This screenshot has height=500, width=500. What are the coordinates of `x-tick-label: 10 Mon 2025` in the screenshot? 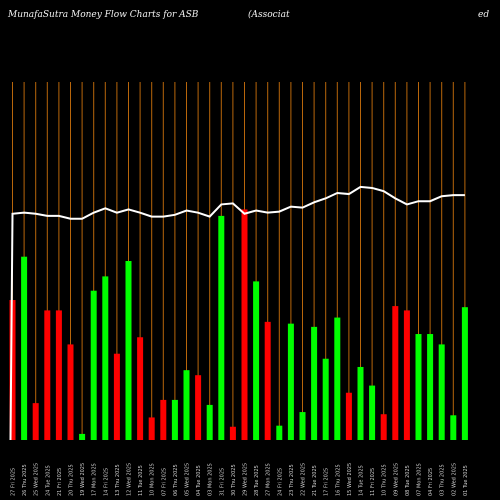 It's located at (153, 479).